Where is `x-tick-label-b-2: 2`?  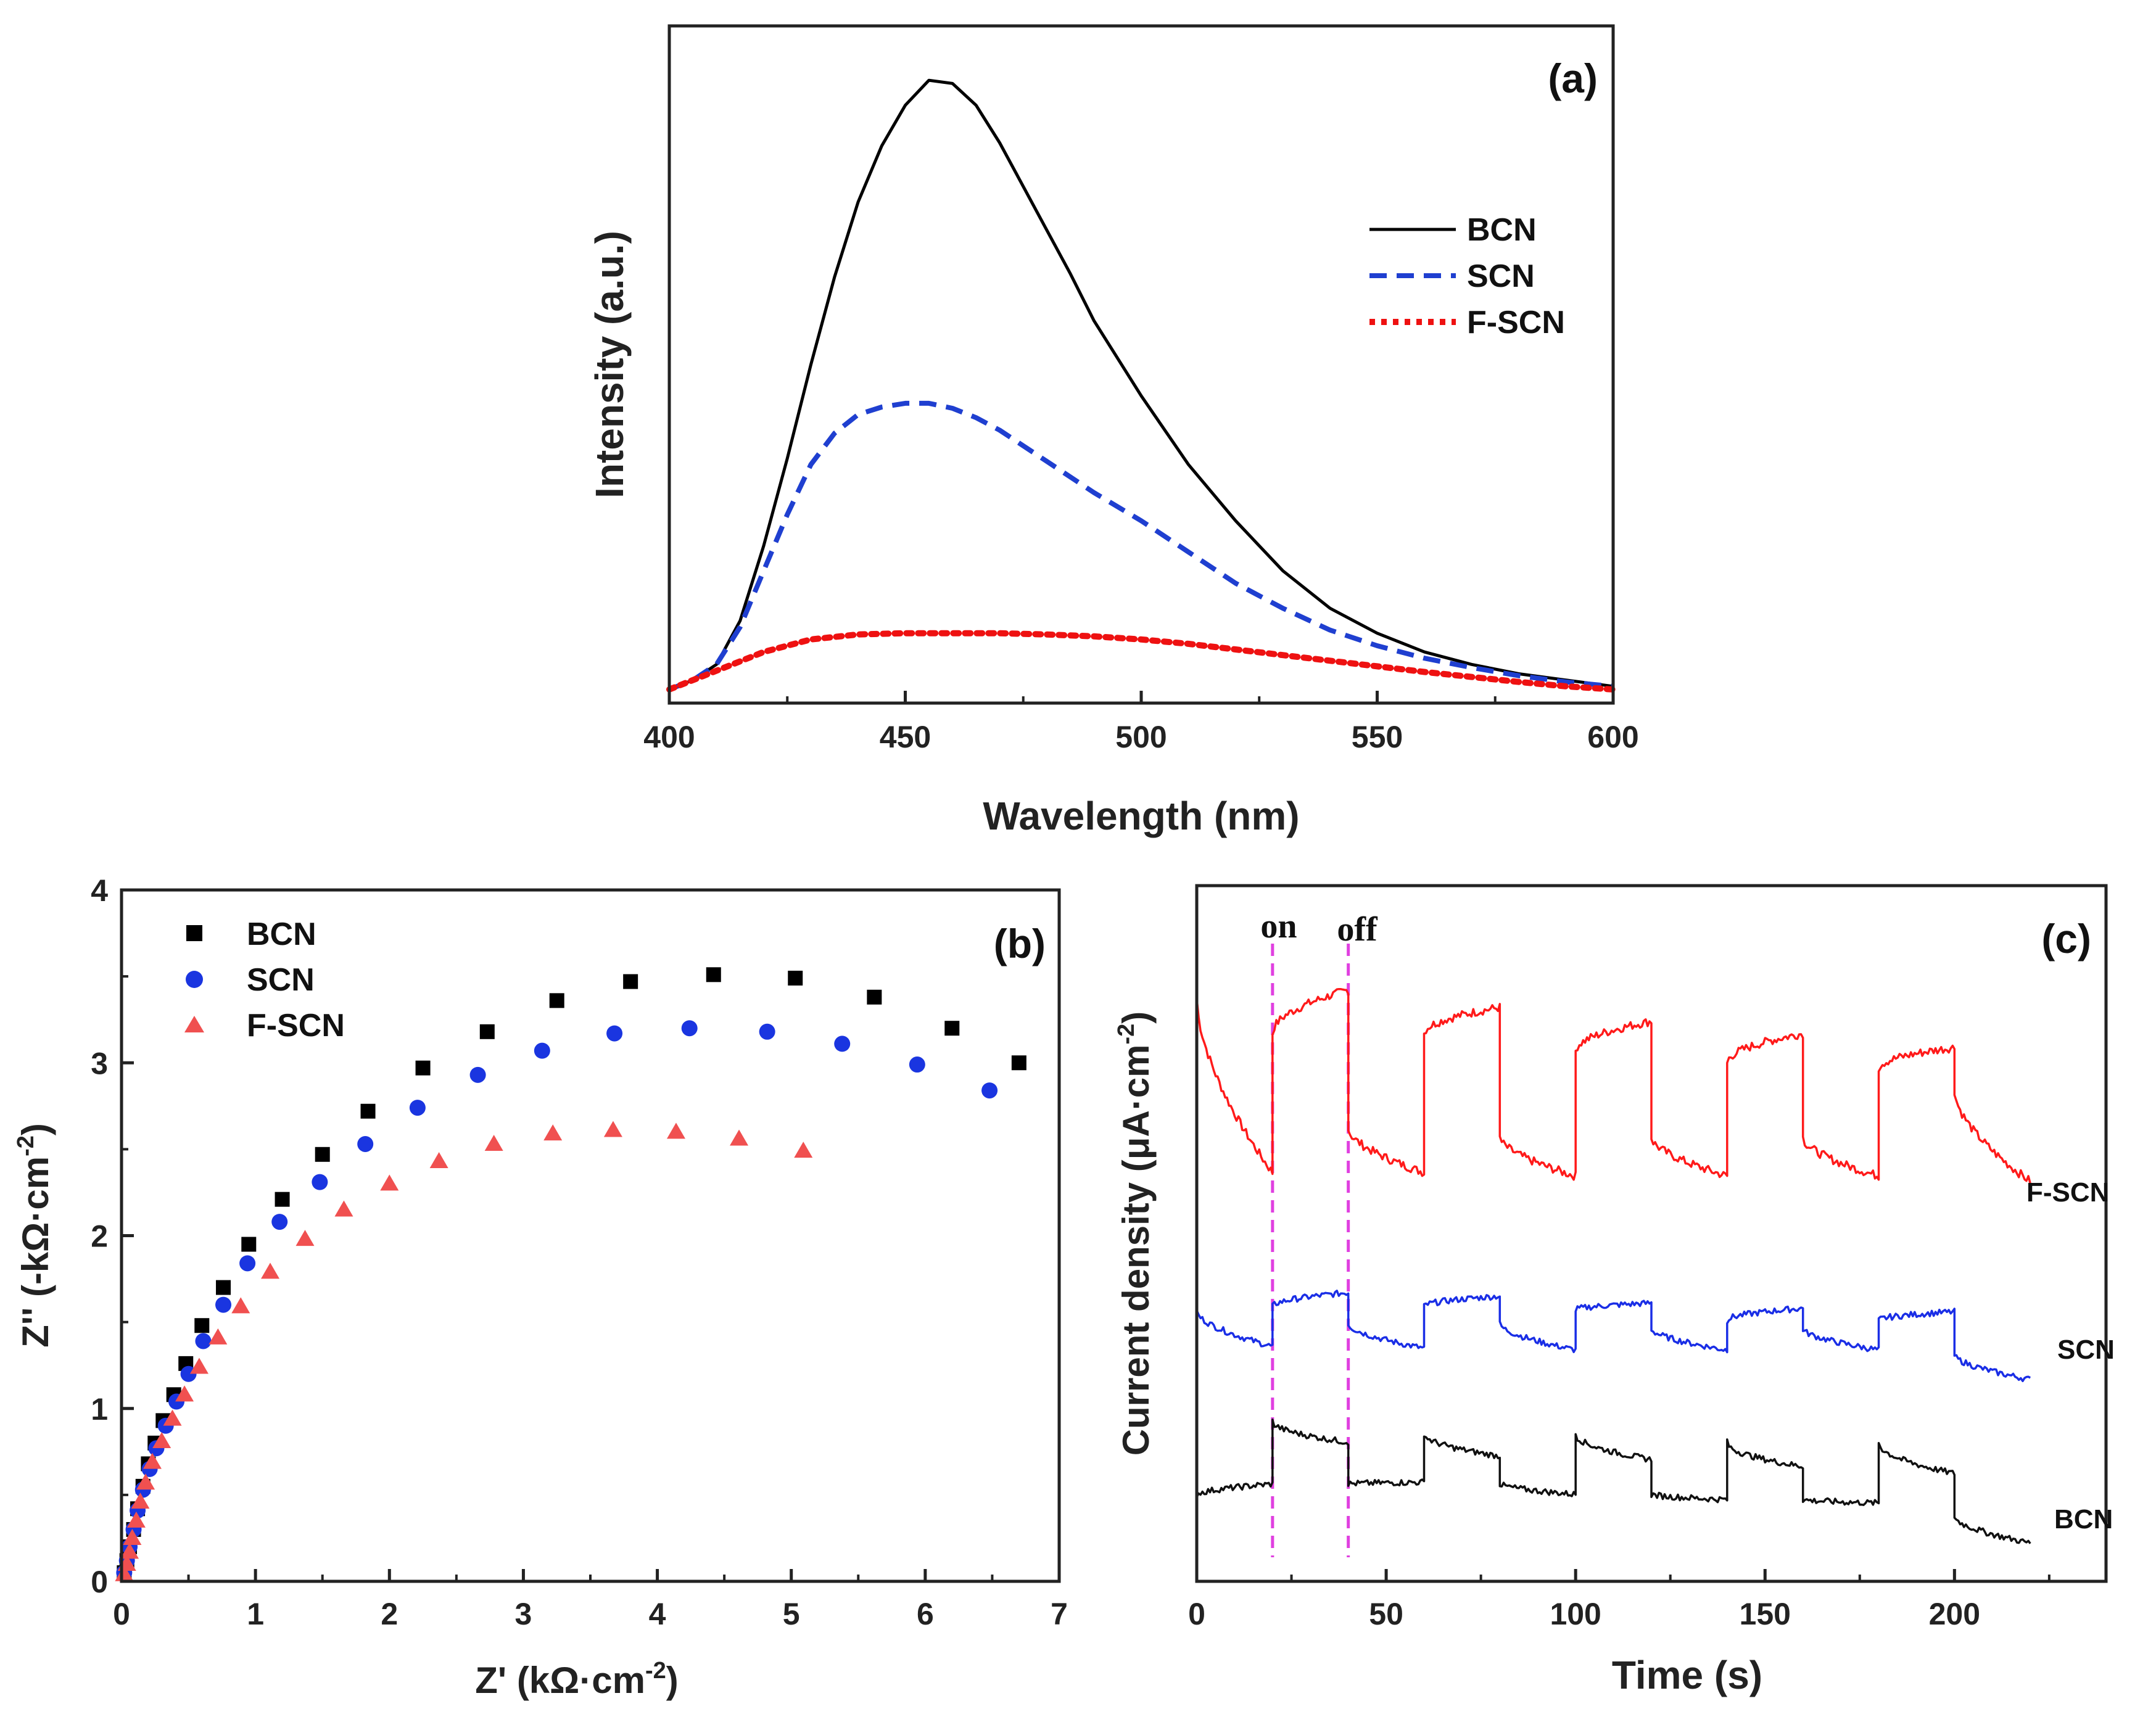 x-tick-label-b-2: 2 is located at coordinates (389, 1614).